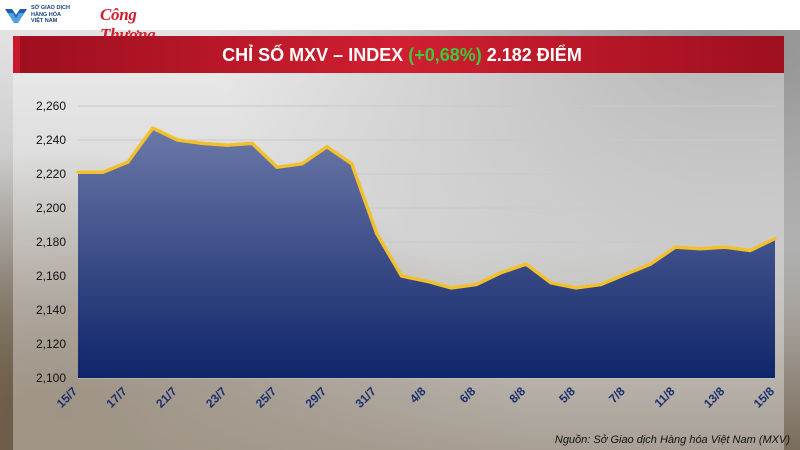 This screenshot has height=450, width=800. What do you see at coordinates (51, 106) in the screenshot?
I see `y-tick-label: 2,260` at bounding box center [51, 106].